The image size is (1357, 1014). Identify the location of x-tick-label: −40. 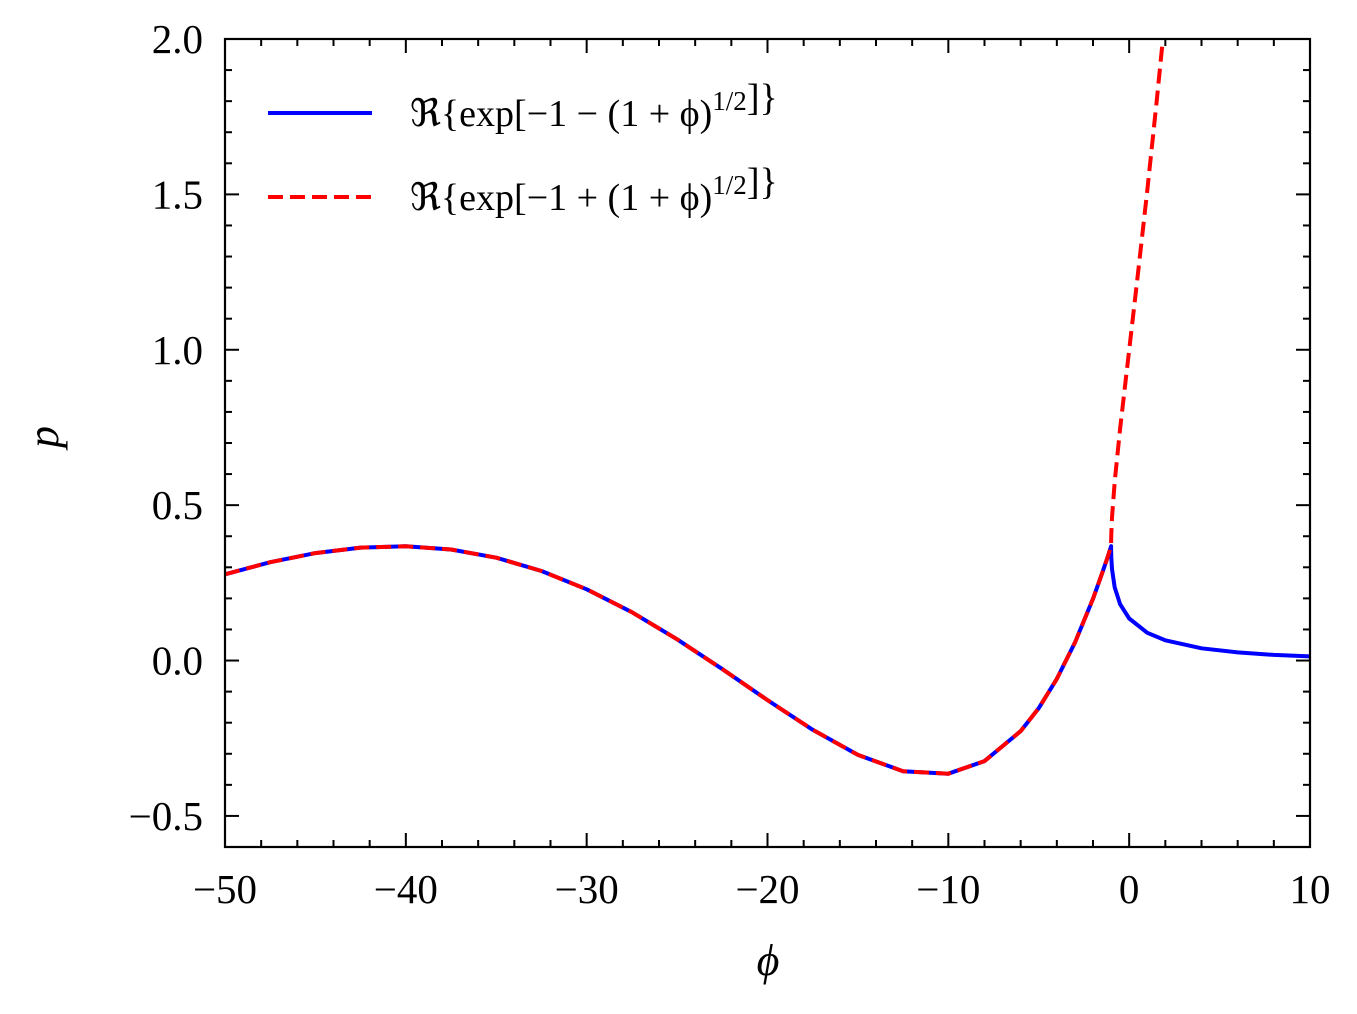
(406, 889).